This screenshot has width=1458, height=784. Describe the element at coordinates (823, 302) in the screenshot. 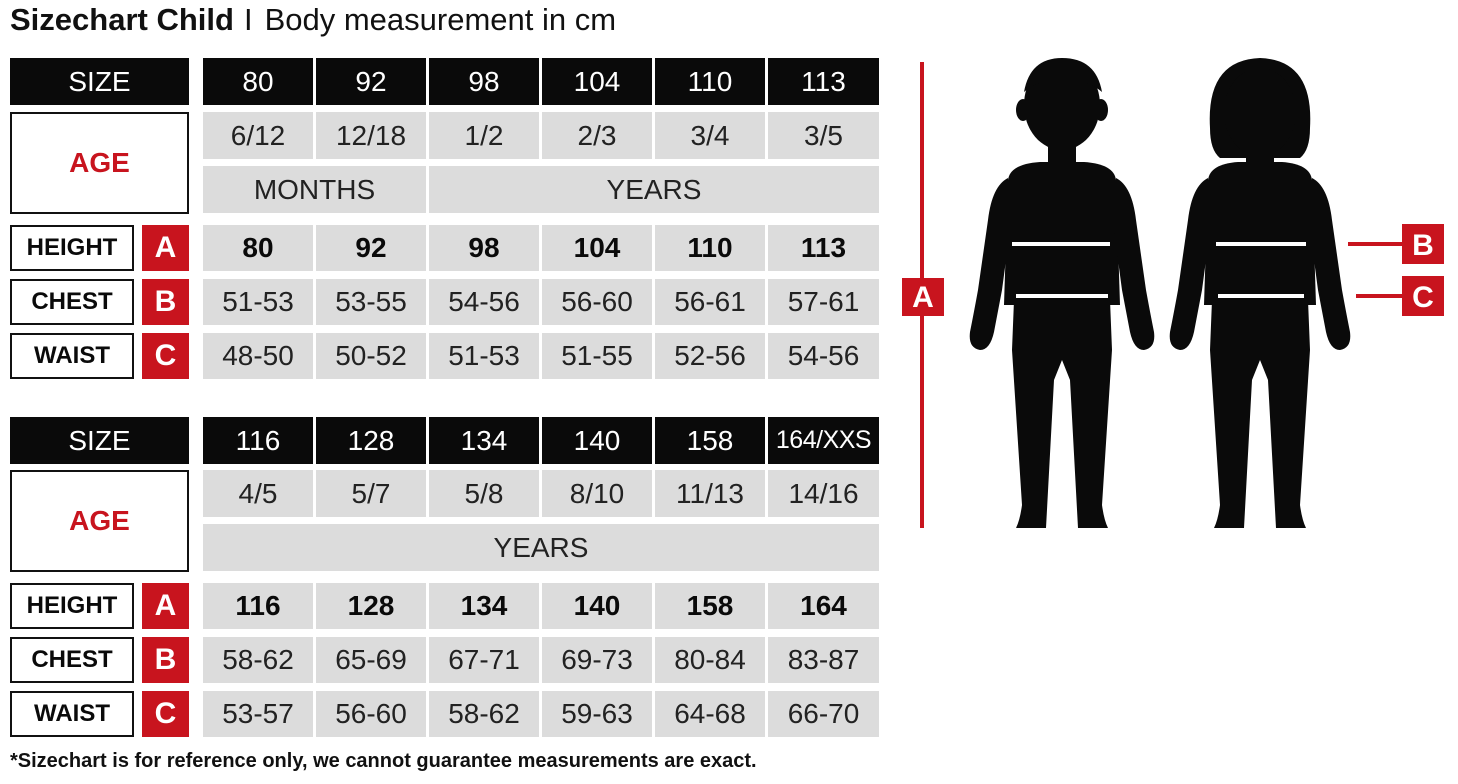

I see `chest-cell: 57-61` at that location.